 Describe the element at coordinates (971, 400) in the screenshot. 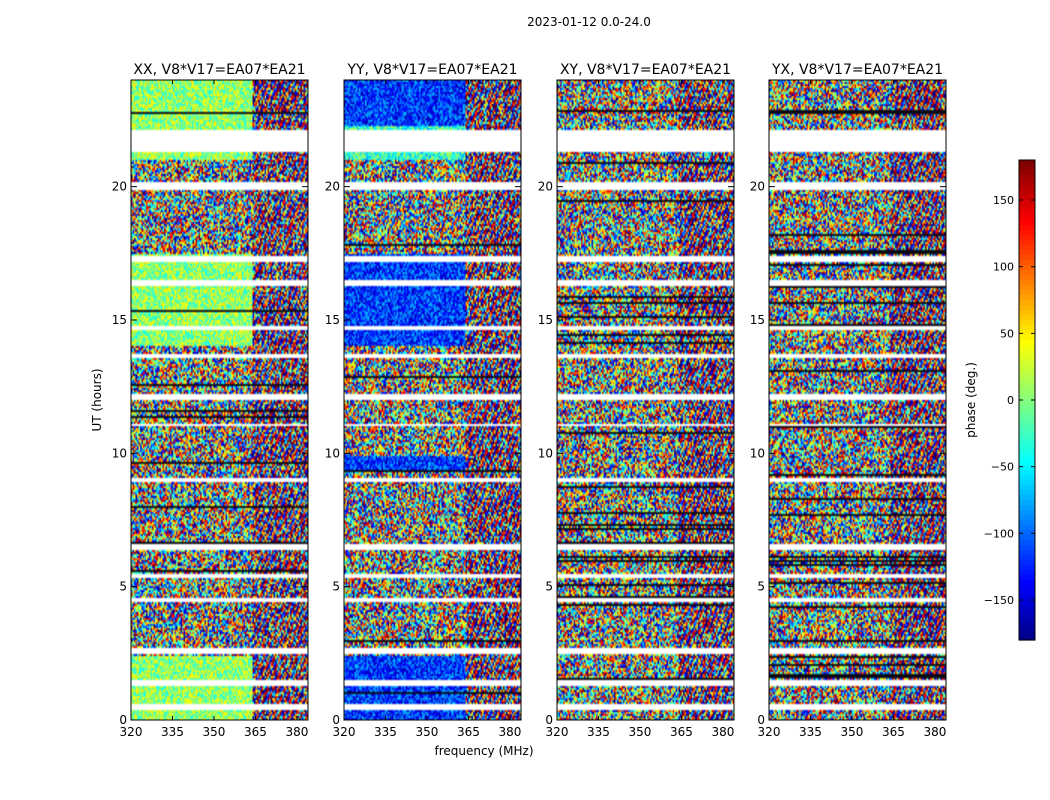

I see `colorbar-label: phase (deg.)` at that location.